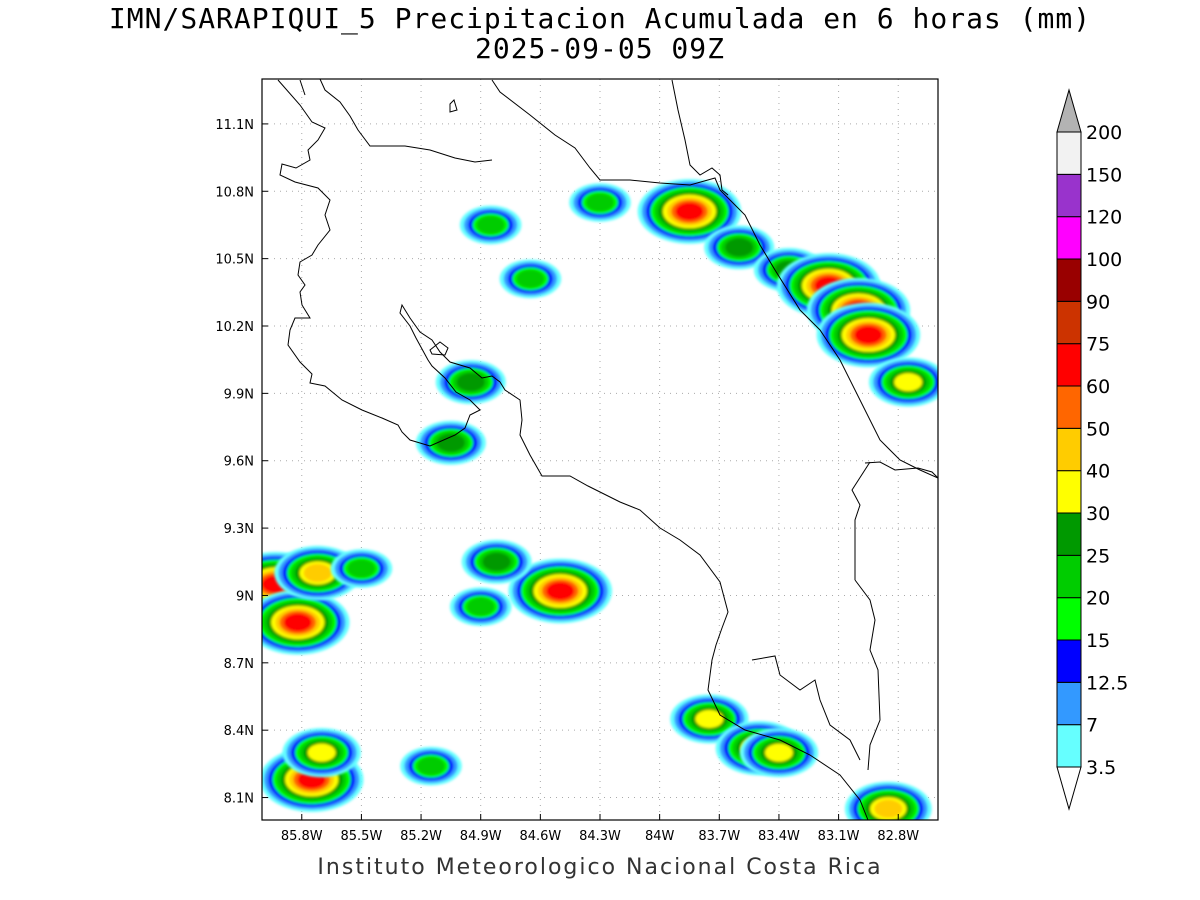 The width and height of the screenshot is (1200, 900). What do you see at coordinates (1098, 556) in the screenshot?
I see `colorbar-label: 25` at bounding box center [1098, 556].